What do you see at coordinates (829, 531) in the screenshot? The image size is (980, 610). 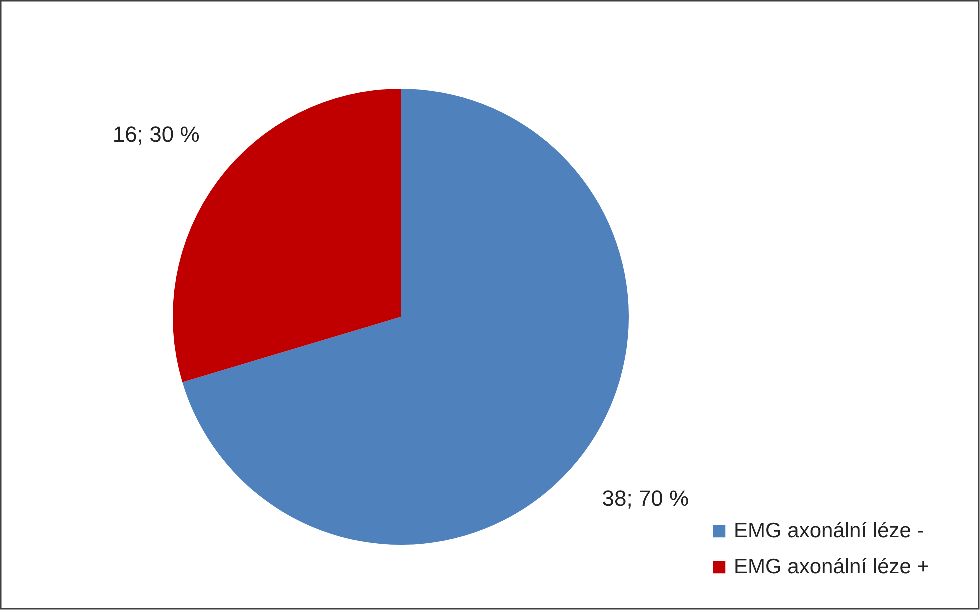 I see `legend-label: EMG axonální léze -` at bounding box center [829, 531].